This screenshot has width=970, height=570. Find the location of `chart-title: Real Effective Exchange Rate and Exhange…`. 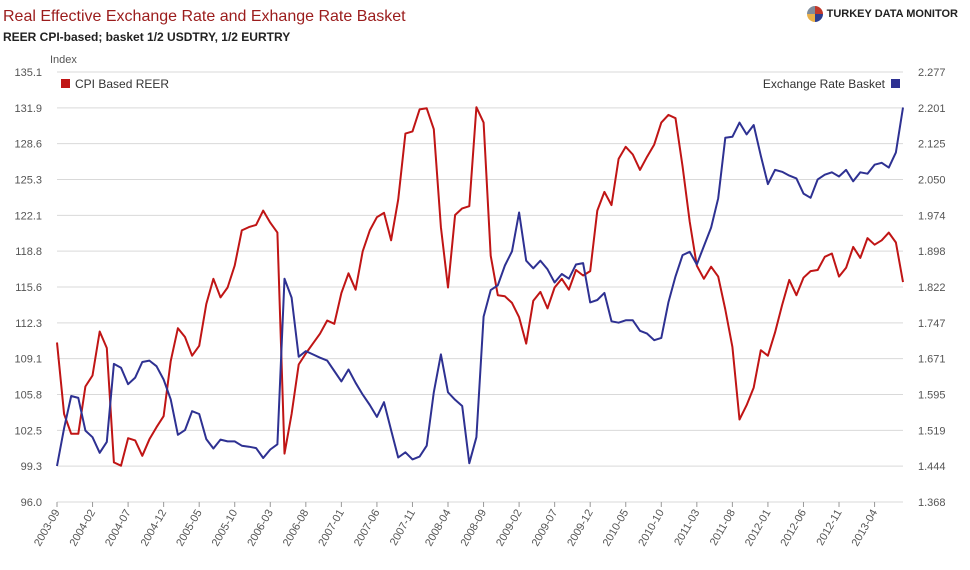

chart-title: Real Effective Exchange Rate and Exhange… is located at coordinates (204, 16).